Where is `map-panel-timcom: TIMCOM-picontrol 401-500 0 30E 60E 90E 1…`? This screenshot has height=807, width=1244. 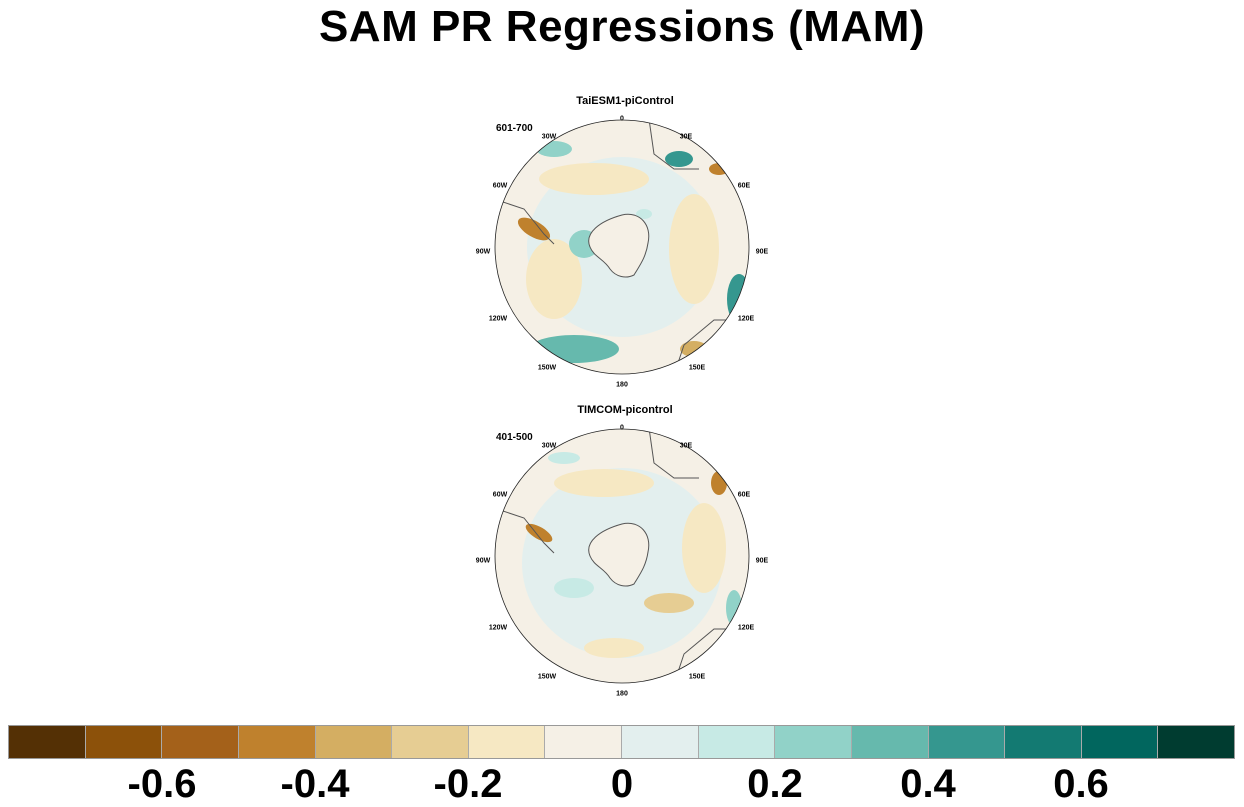 map-panel-timcom: TIMCOM-picontrol 401-500 0 30E 60E 90E 1… is located at coordinates (625, 551).